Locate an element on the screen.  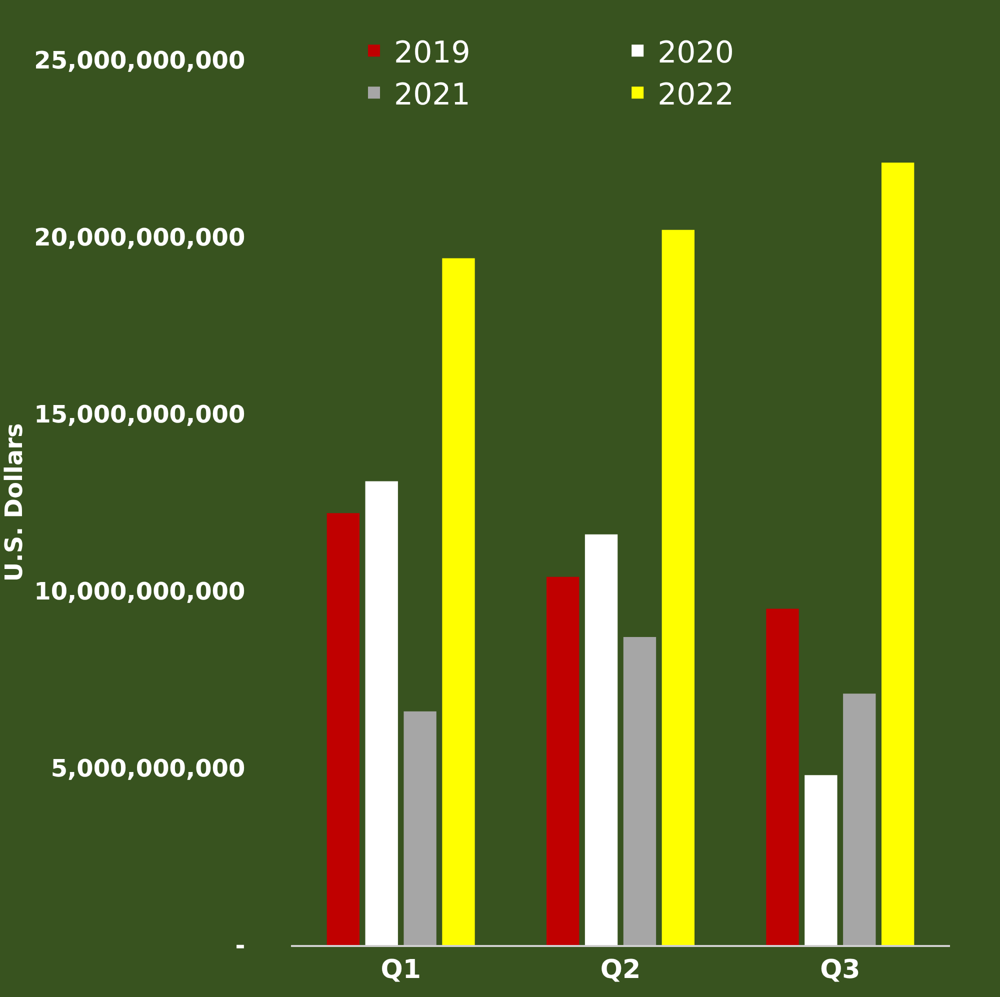
y-tick-label: 20,000,000,000 is located at coordinates (140, 237).